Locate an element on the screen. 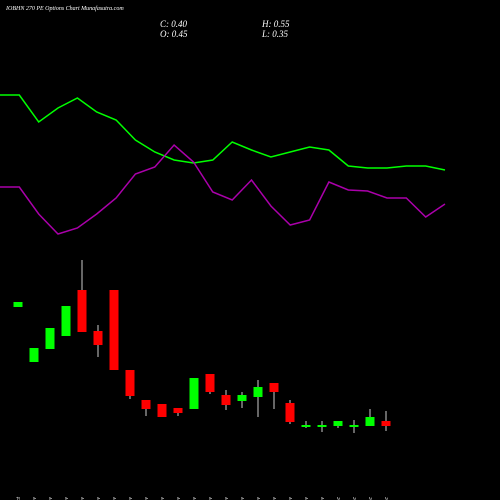  x-tick-label: 06 Nov is located at coordinates (67, 498).